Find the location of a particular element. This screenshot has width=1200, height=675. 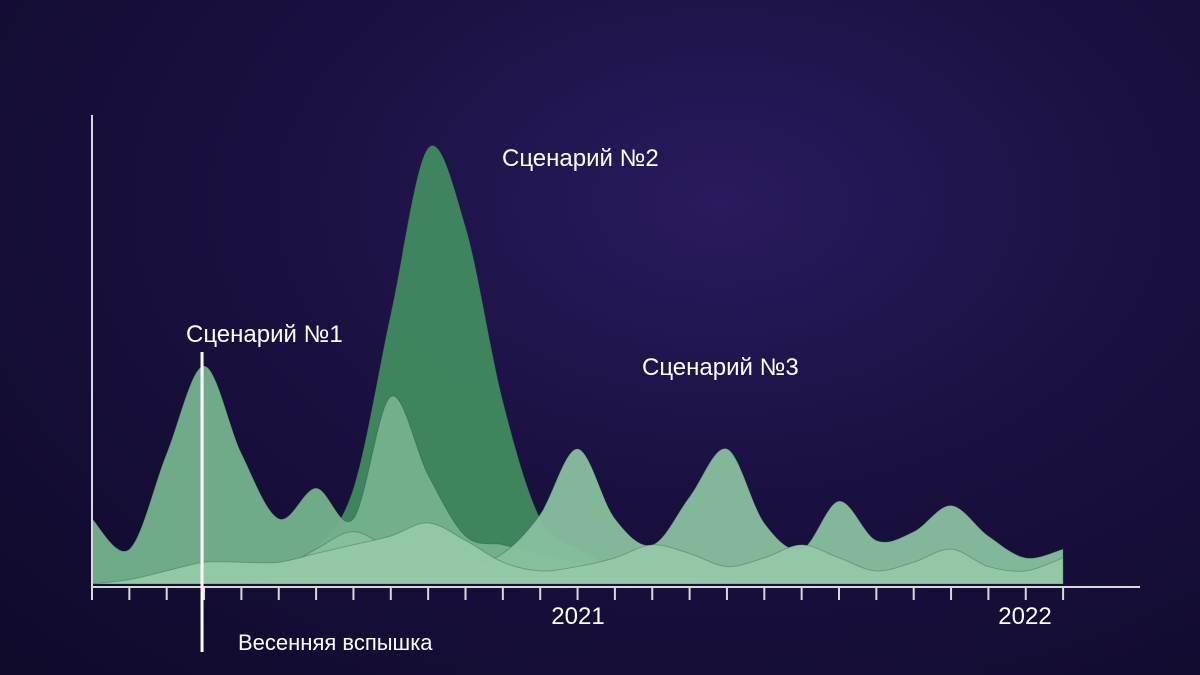

x-tick-label-2021: 2021 is located at coordinates (577, 616).